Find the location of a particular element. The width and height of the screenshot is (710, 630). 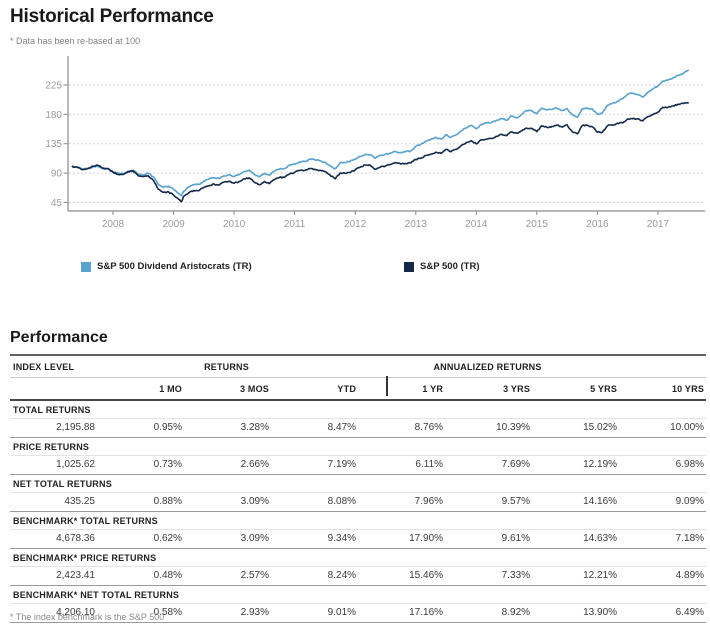

legend-item-aristocrats: S&P 500 Dividend Aristocrats (TR) is located at coordinates (166, 266).